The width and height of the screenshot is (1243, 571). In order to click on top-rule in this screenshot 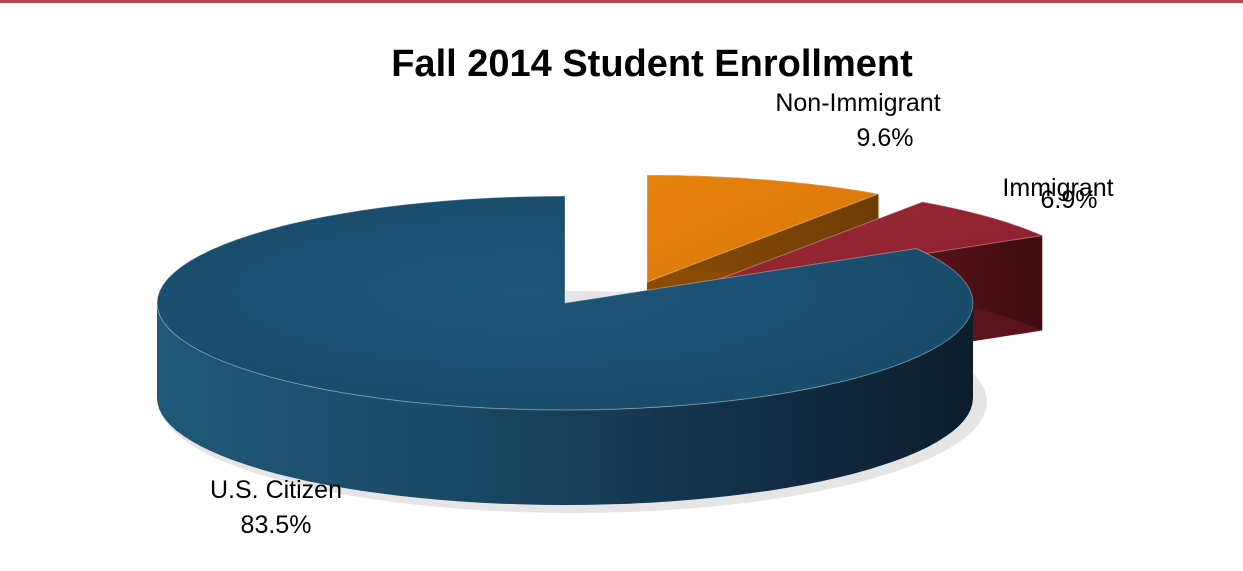, I will do `click(621, 1)`.